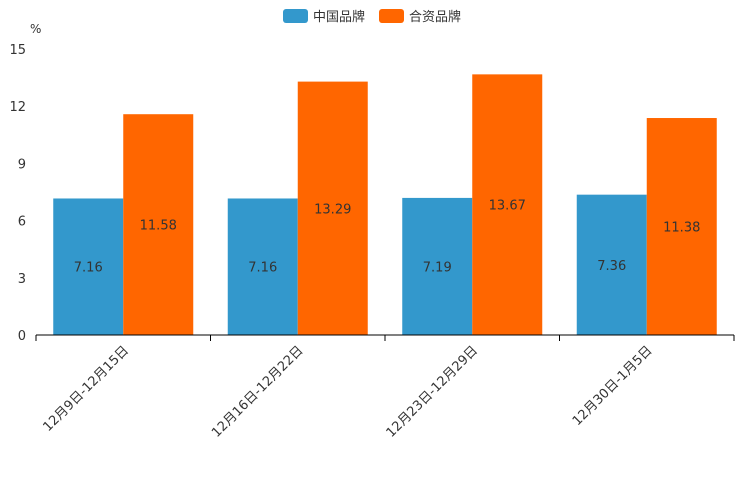 The image size is (744, 500). What do you see at coordinates (22, 279) in the screenshot?
I see `y-tick-label: 3` at bounding box center [22, 279].